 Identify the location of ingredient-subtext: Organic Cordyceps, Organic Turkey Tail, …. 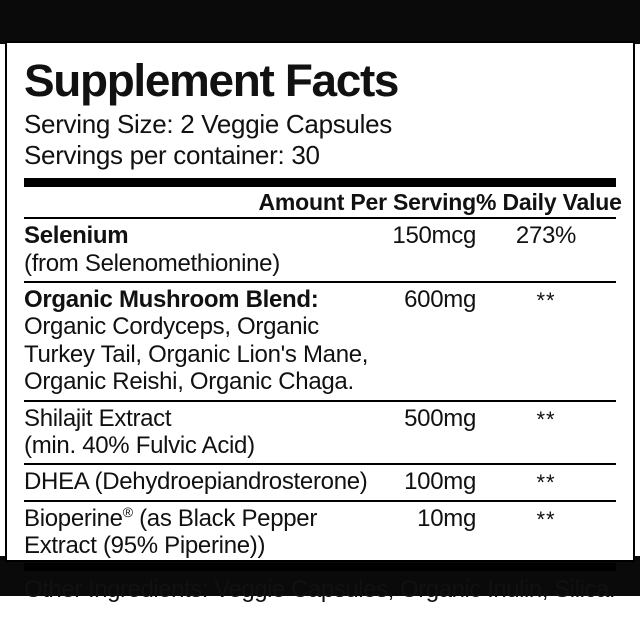
(196, 354).